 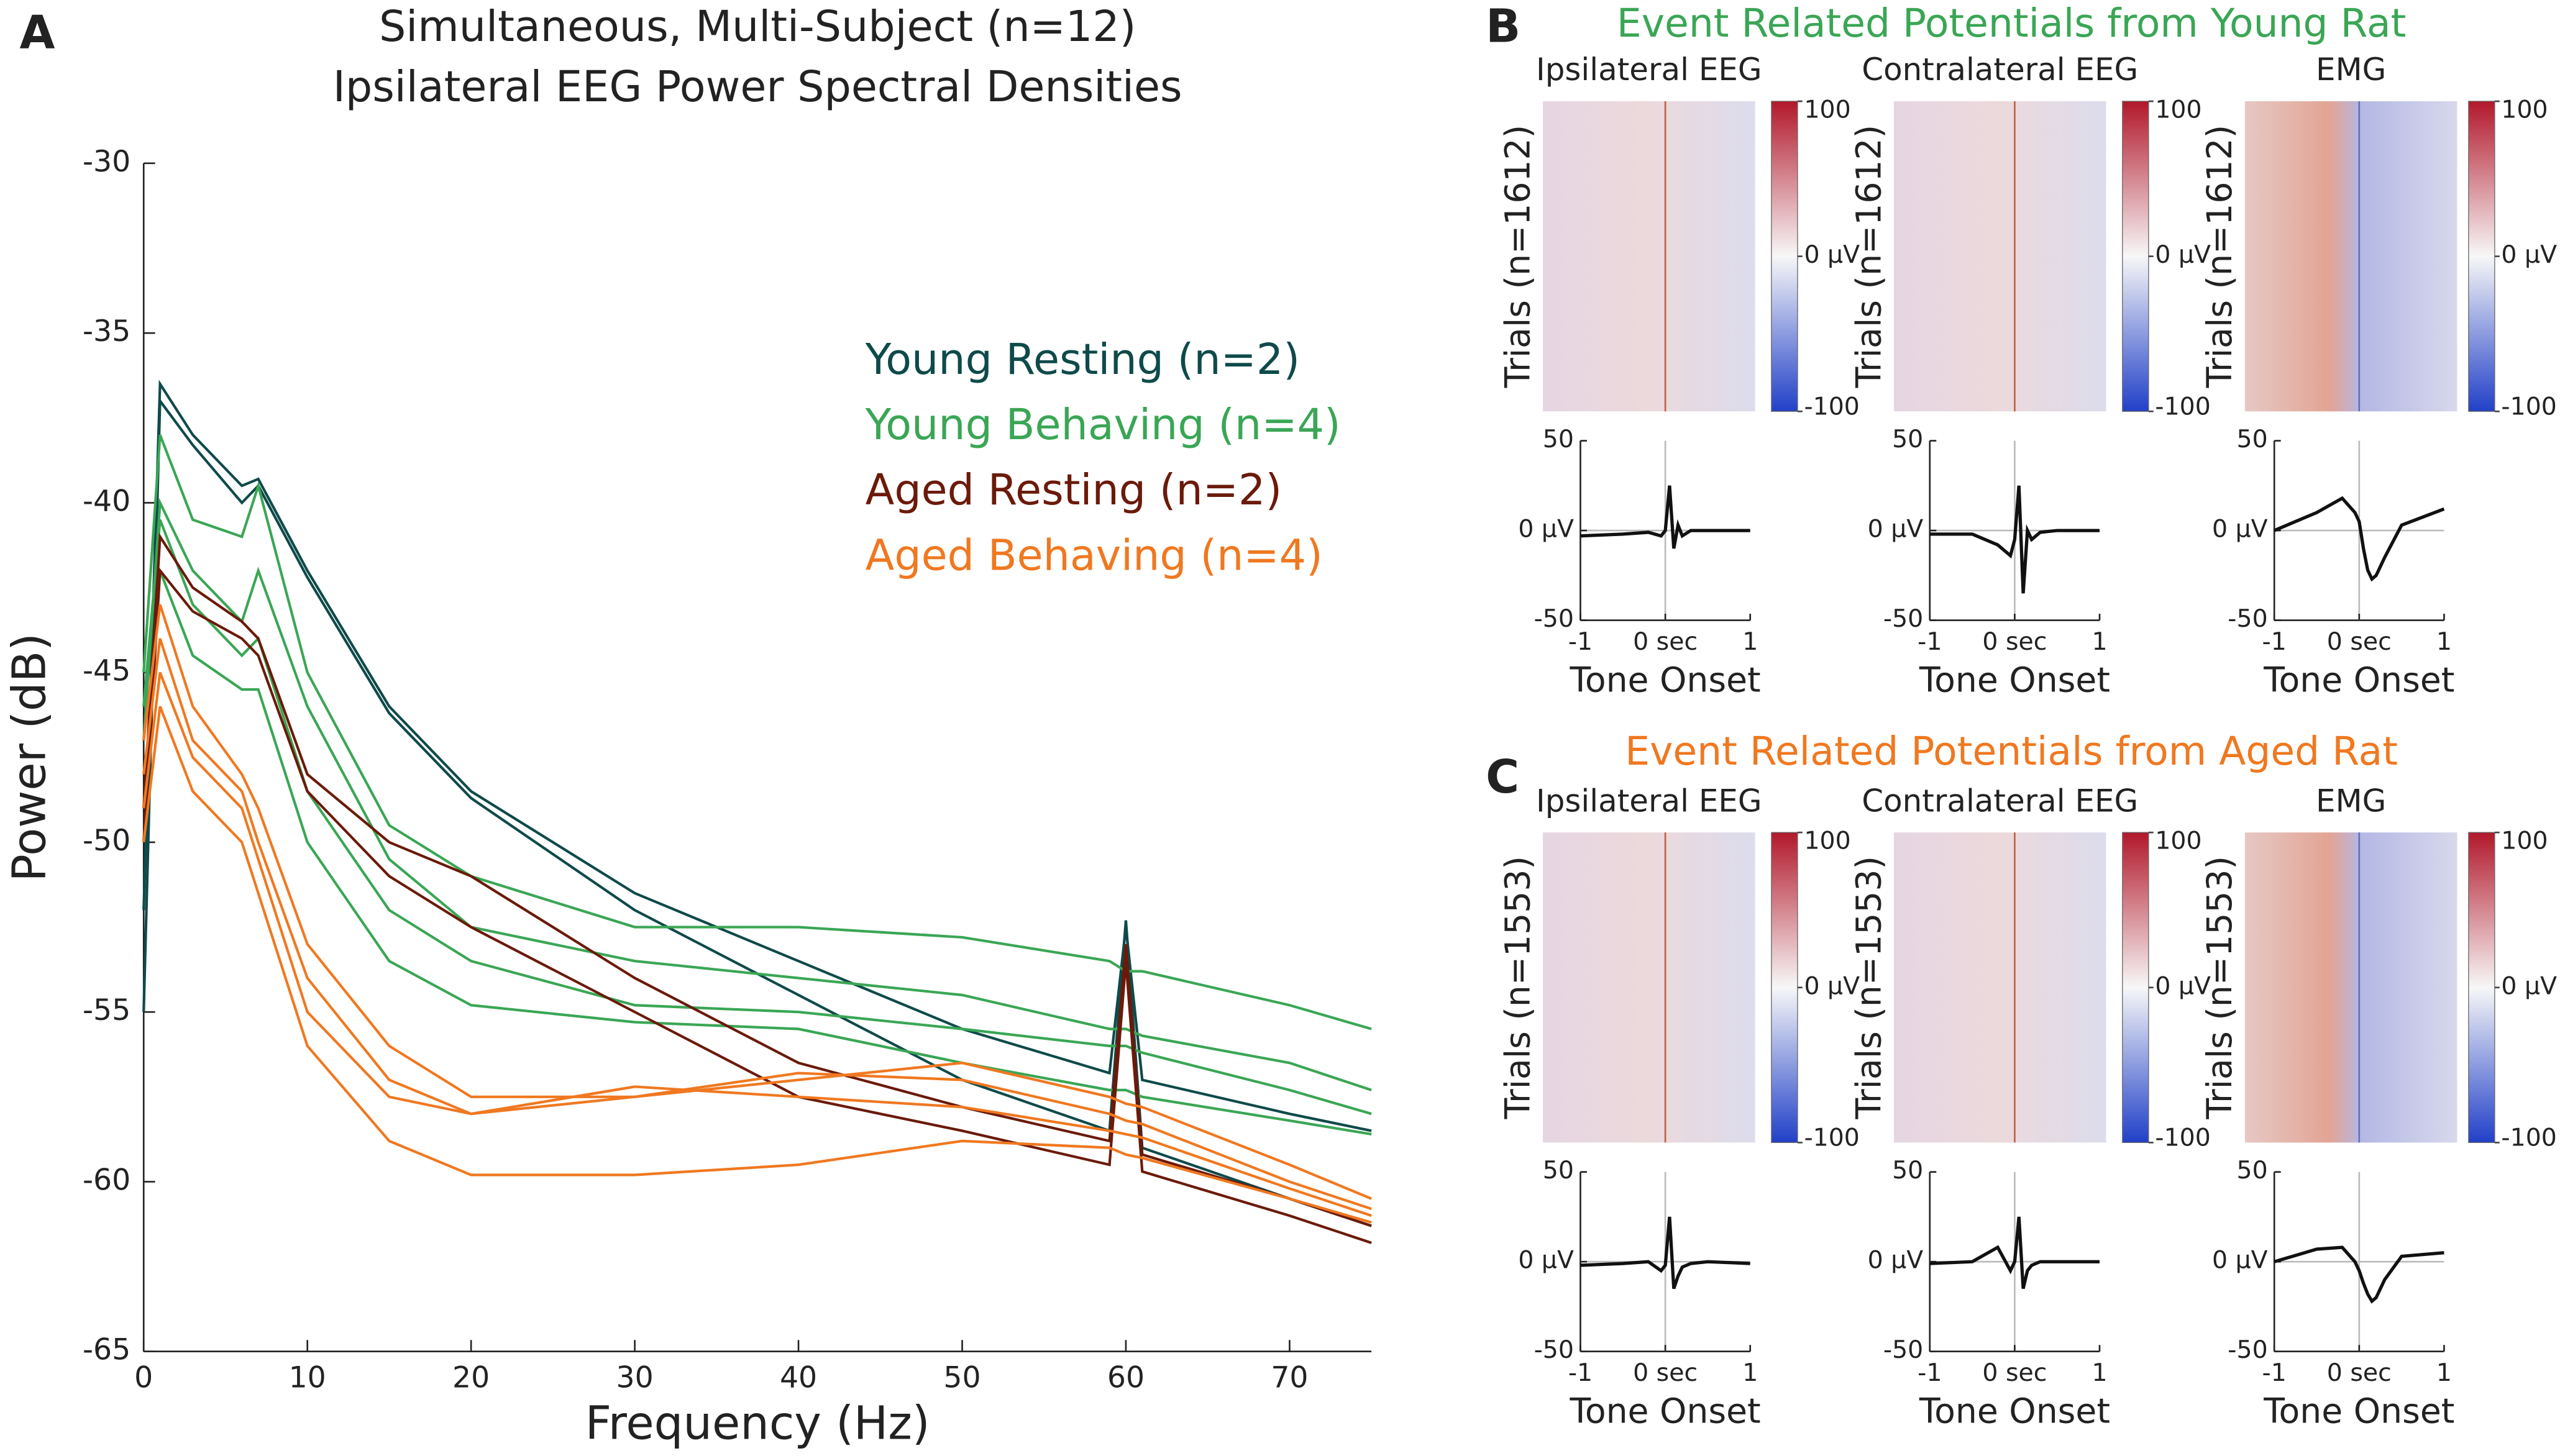 I want to click on x-tick-label: 30, so click(x=635, y=1377).